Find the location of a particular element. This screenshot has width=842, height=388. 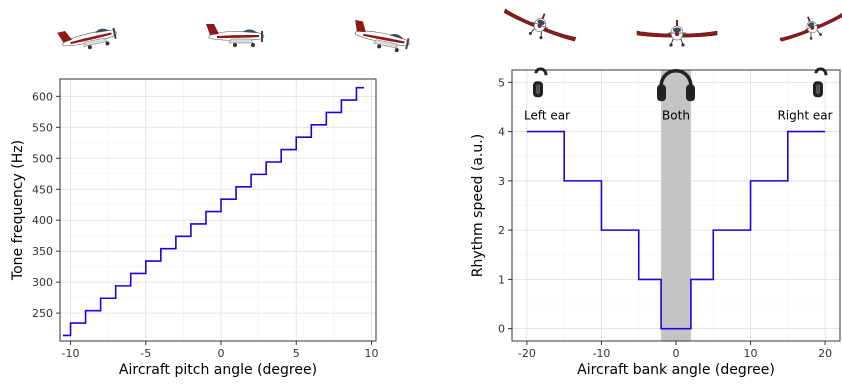

left-ear-headphones-icon is located at coordinates (539, 83).